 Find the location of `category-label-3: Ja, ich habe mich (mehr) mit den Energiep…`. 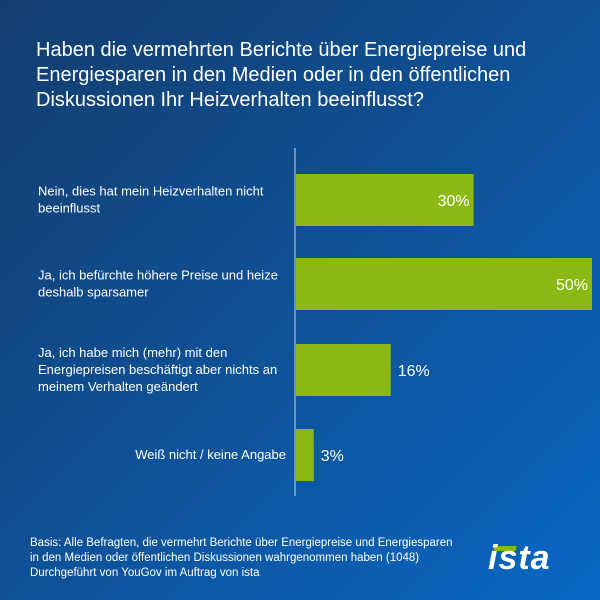

category-label-3: Ja, ich habe mich (mehr) mit den Energiep… is located at coordinates (157, 369).